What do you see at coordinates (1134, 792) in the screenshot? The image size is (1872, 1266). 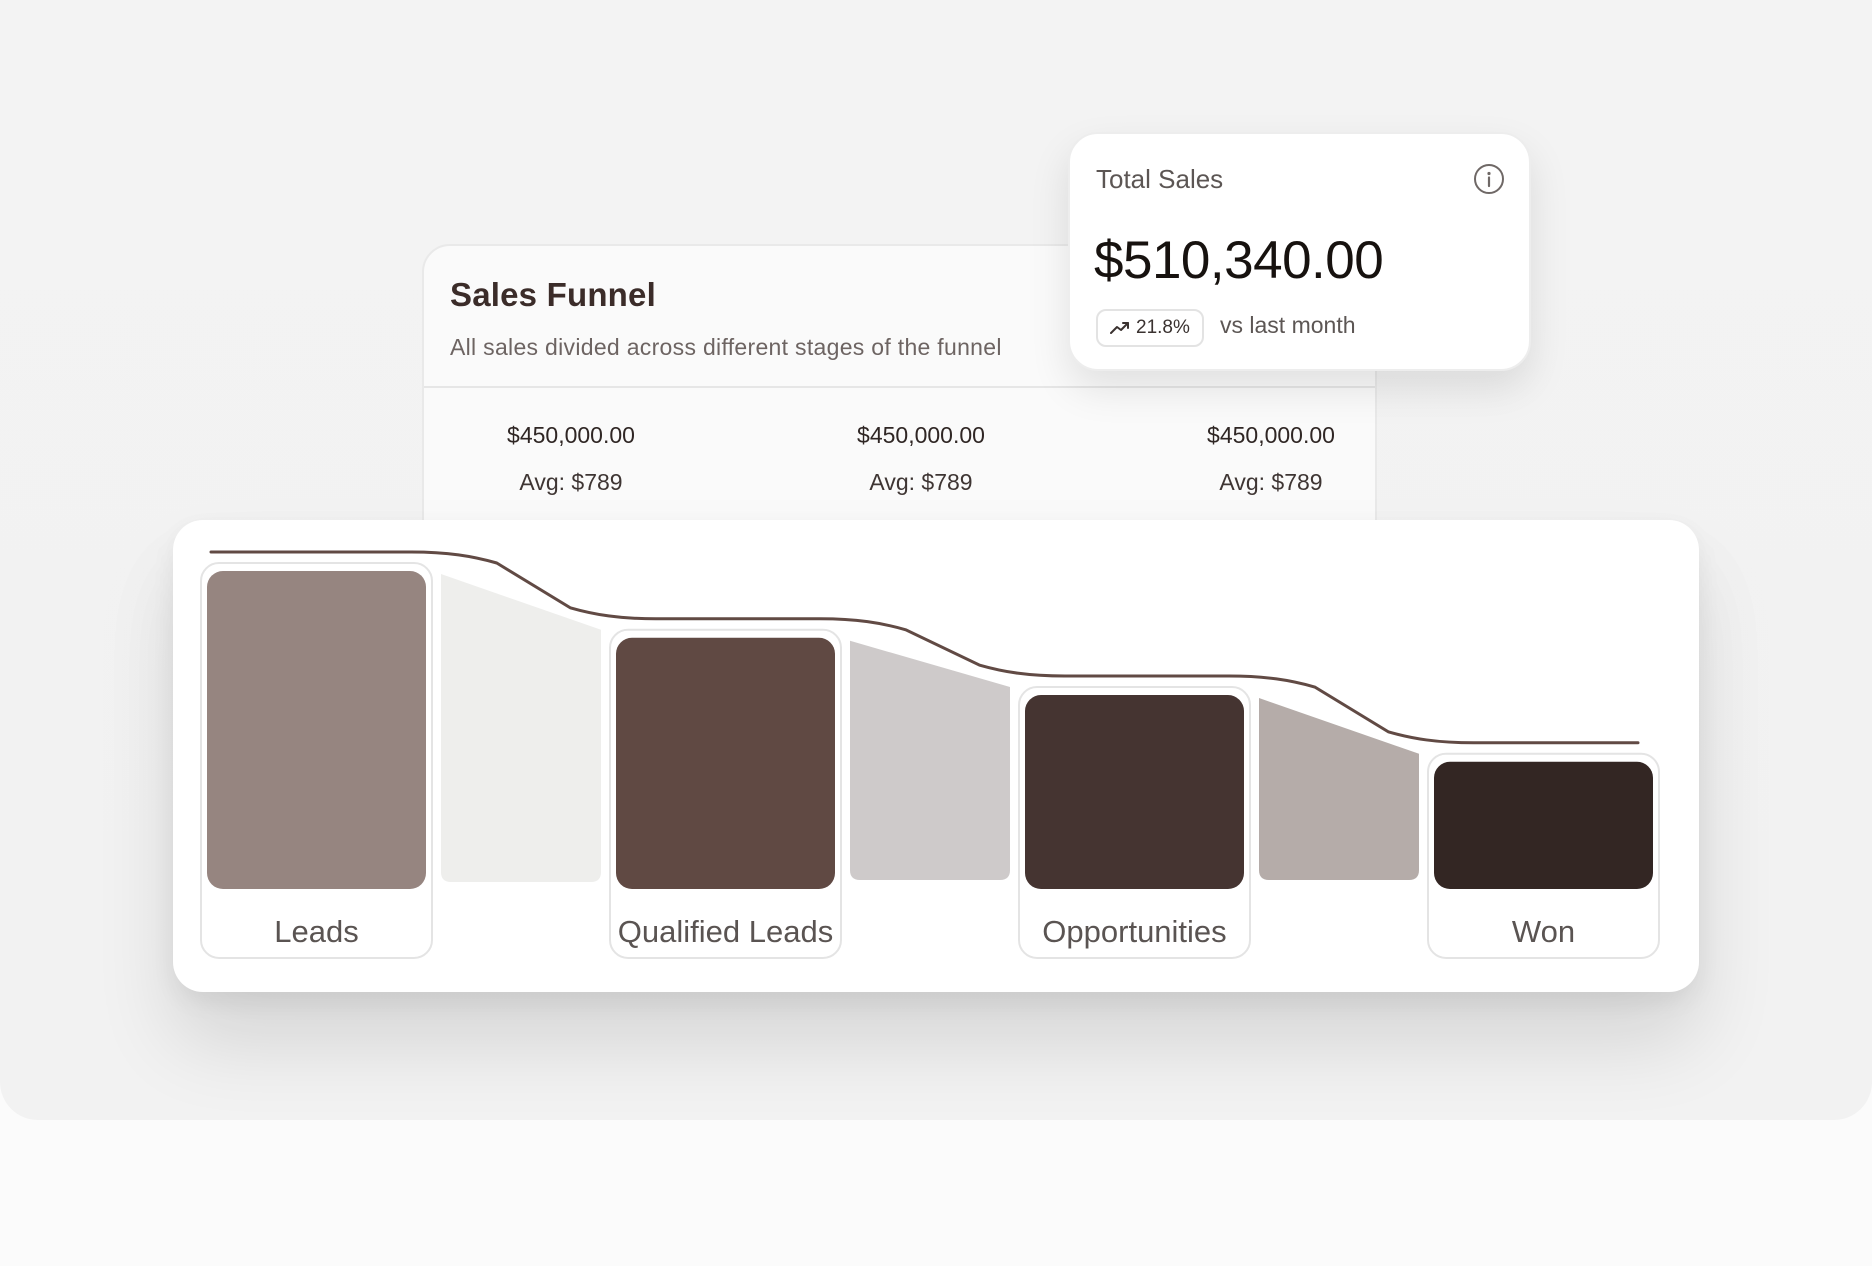 I see `funnel-bar-opportunities` at bounding box center [1134, 792].